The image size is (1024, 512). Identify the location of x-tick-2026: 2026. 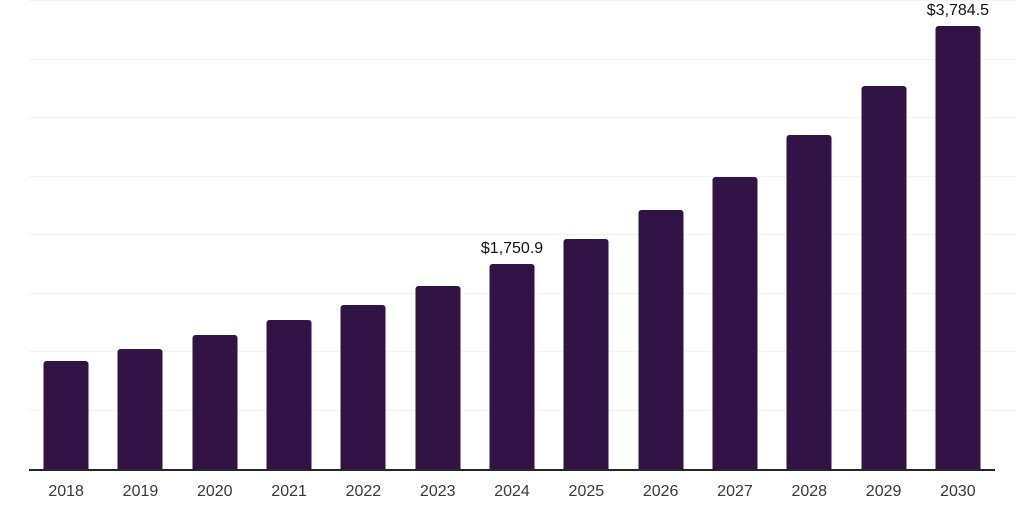
(660, 491).